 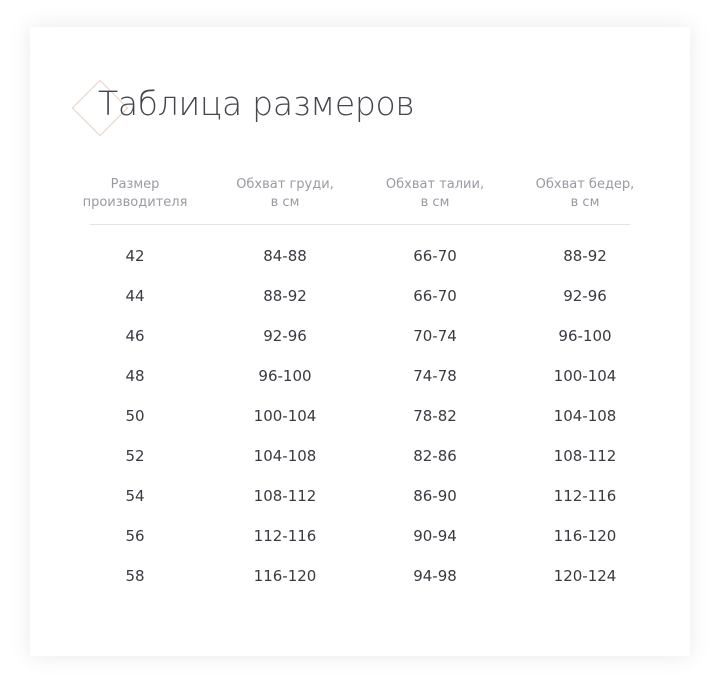 I want to click on page-title: Таблица размеров, so click(x=256, y=103).